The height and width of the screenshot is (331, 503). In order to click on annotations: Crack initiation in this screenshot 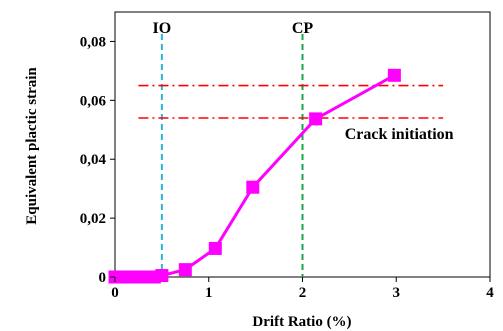, I will do `click(399, 134)`.